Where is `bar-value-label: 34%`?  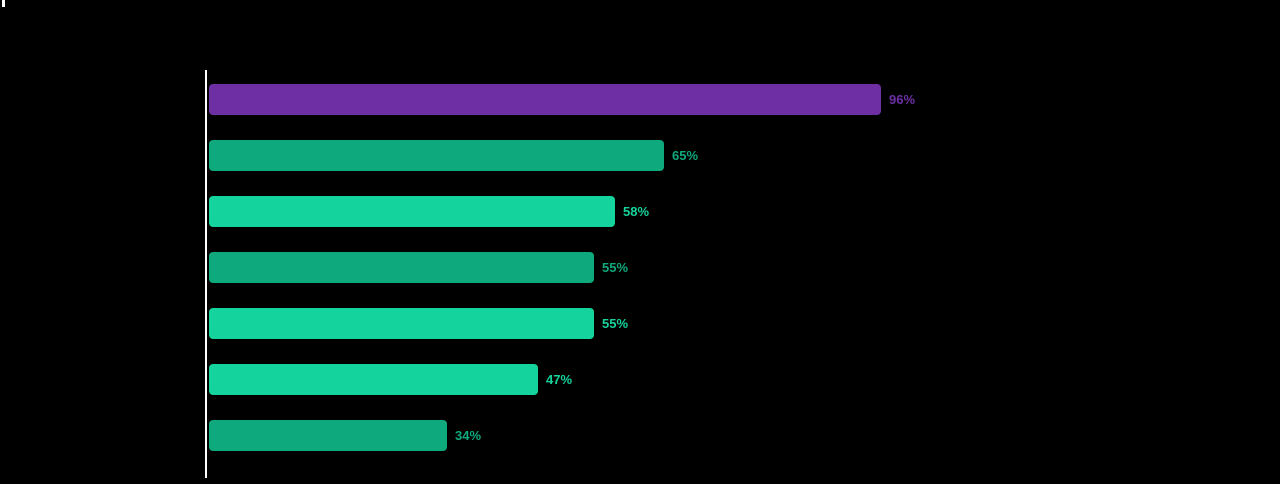 bar-value-label: 34% is located at coordinates (468, 435).